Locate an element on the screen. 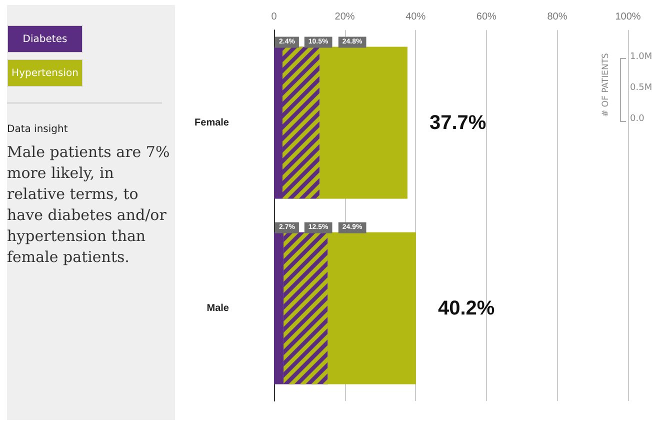  total-label: 40.2% is located at coordinates (466, 308).